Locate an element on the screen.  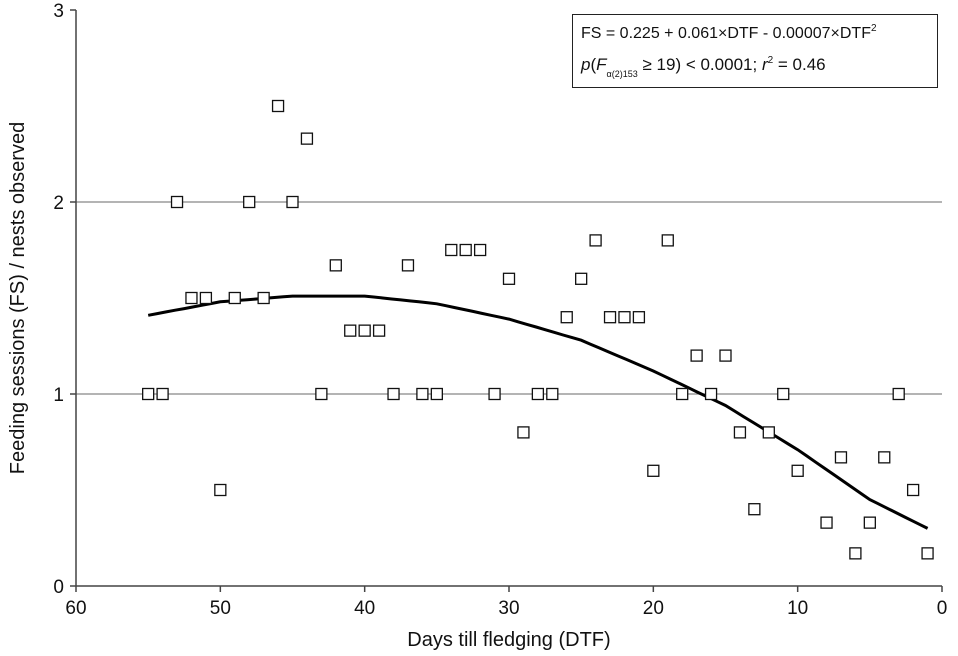
dtf-term: DTF is located at coordinates (743, 33).